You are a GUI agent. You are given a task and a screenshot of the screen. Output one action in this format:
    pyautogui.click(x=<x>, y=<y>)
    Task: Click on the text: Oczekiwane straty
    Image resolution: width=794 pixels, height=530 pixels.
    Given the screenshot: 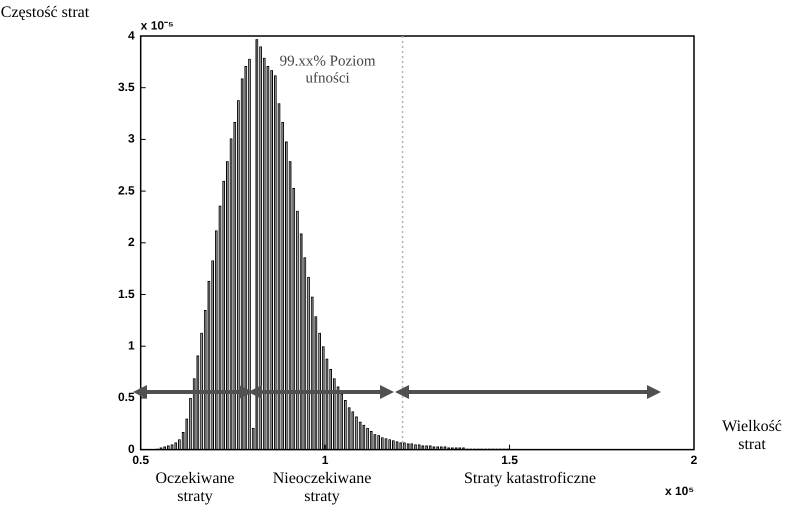 What is the action you would take?
    pyautogui.click(x=195, y=488)
    